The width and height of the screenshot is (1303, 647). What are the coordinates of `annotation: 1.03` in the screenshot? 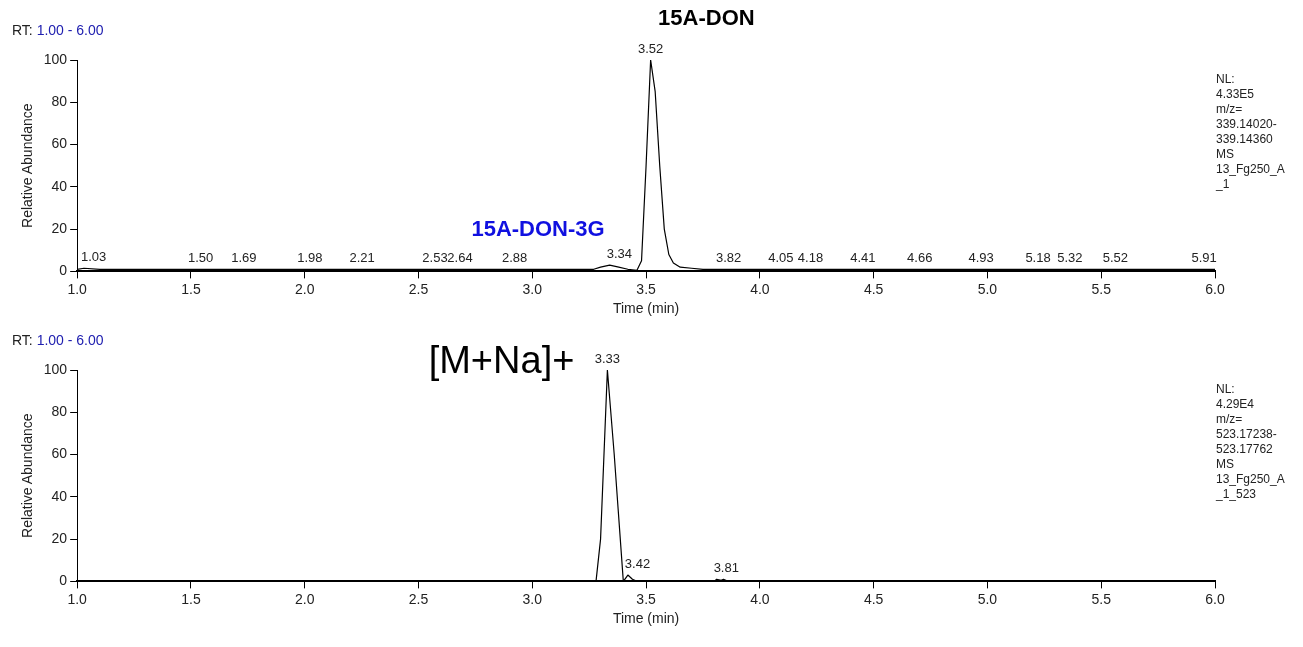 It's located at (93, 257).